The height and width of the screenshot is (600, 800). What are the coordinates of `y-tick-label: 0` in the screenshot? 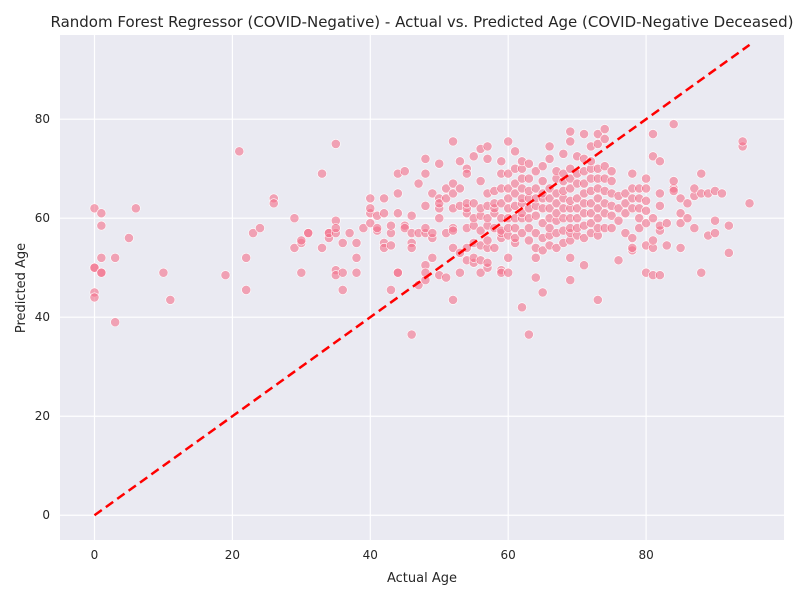 It's located at (46, 515).